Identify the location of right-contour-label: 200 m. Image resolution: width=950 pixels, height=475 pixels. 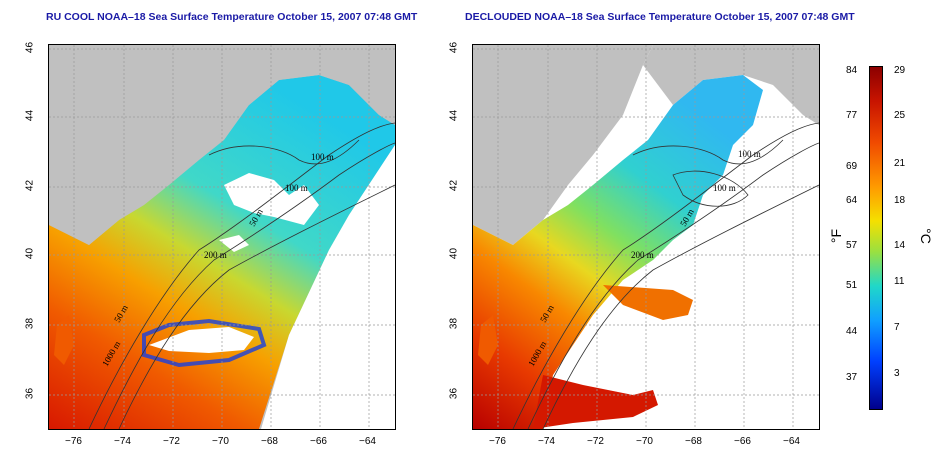
(642, 255).